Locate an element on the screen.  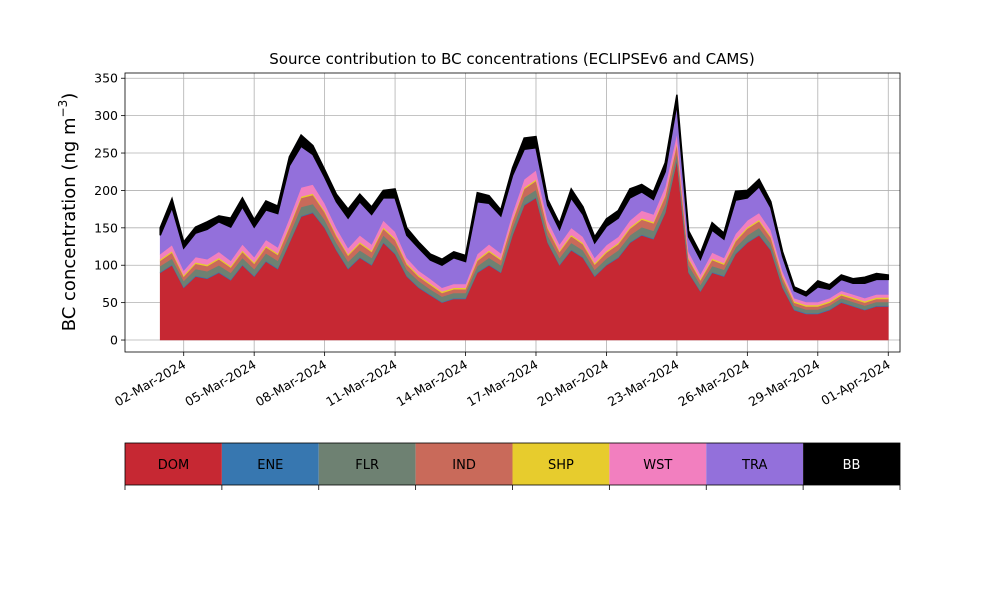
y-tick-label: 350 is located at coordinates (106, 78).